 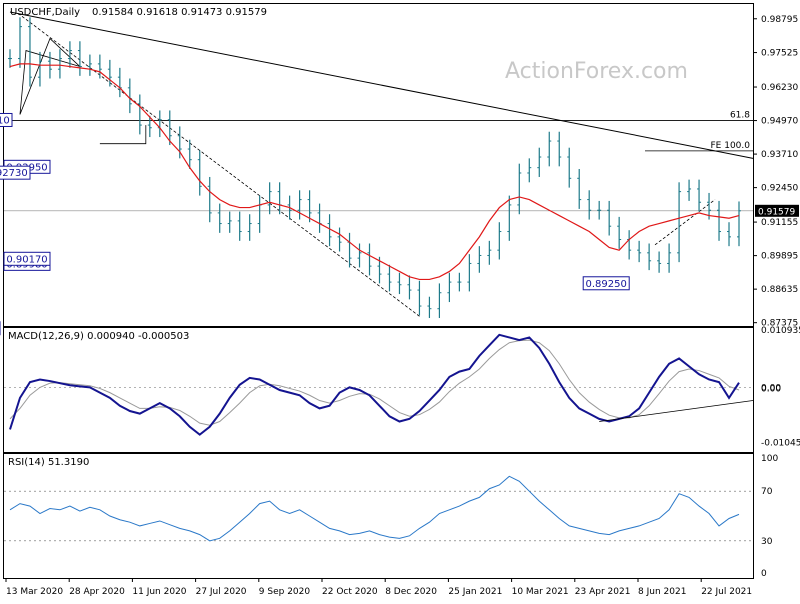 What do you see at coordinates (685, 222) in the screenshot?
I see `rising-trendline-dashed` at bounding box center [685, 222].